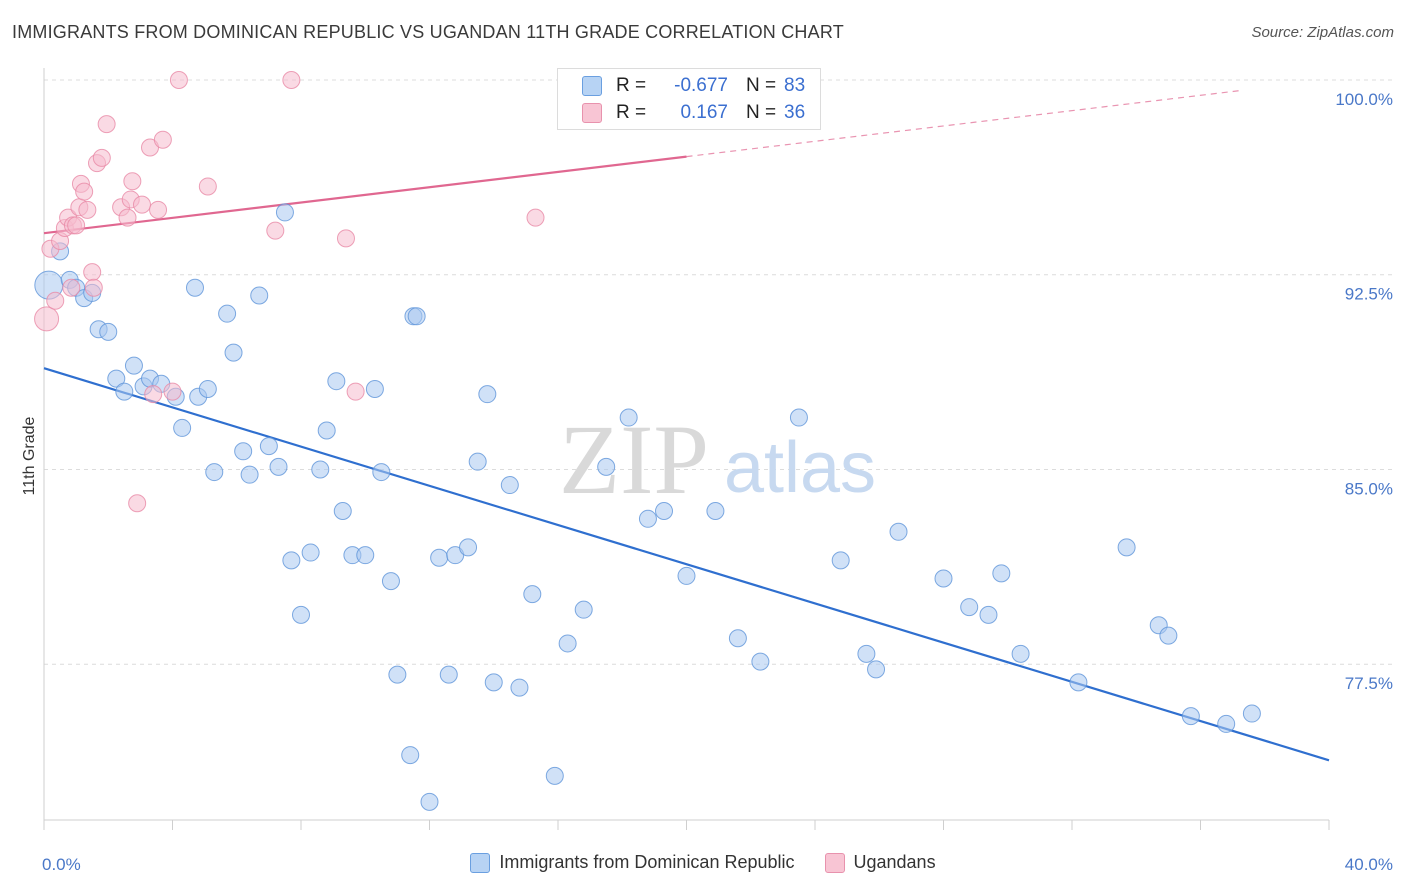  I want to click on legend-swatch-dominican, so click(480, 862).